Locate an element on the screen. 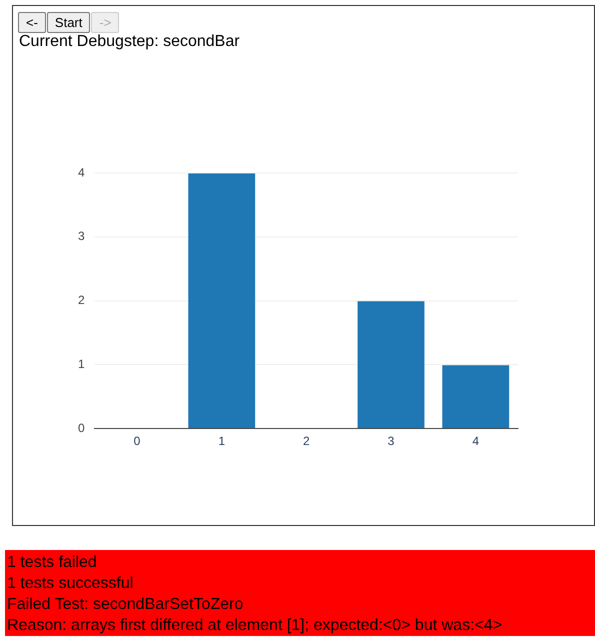  x-tick-label: 4 is located at coordinates (476, 441).